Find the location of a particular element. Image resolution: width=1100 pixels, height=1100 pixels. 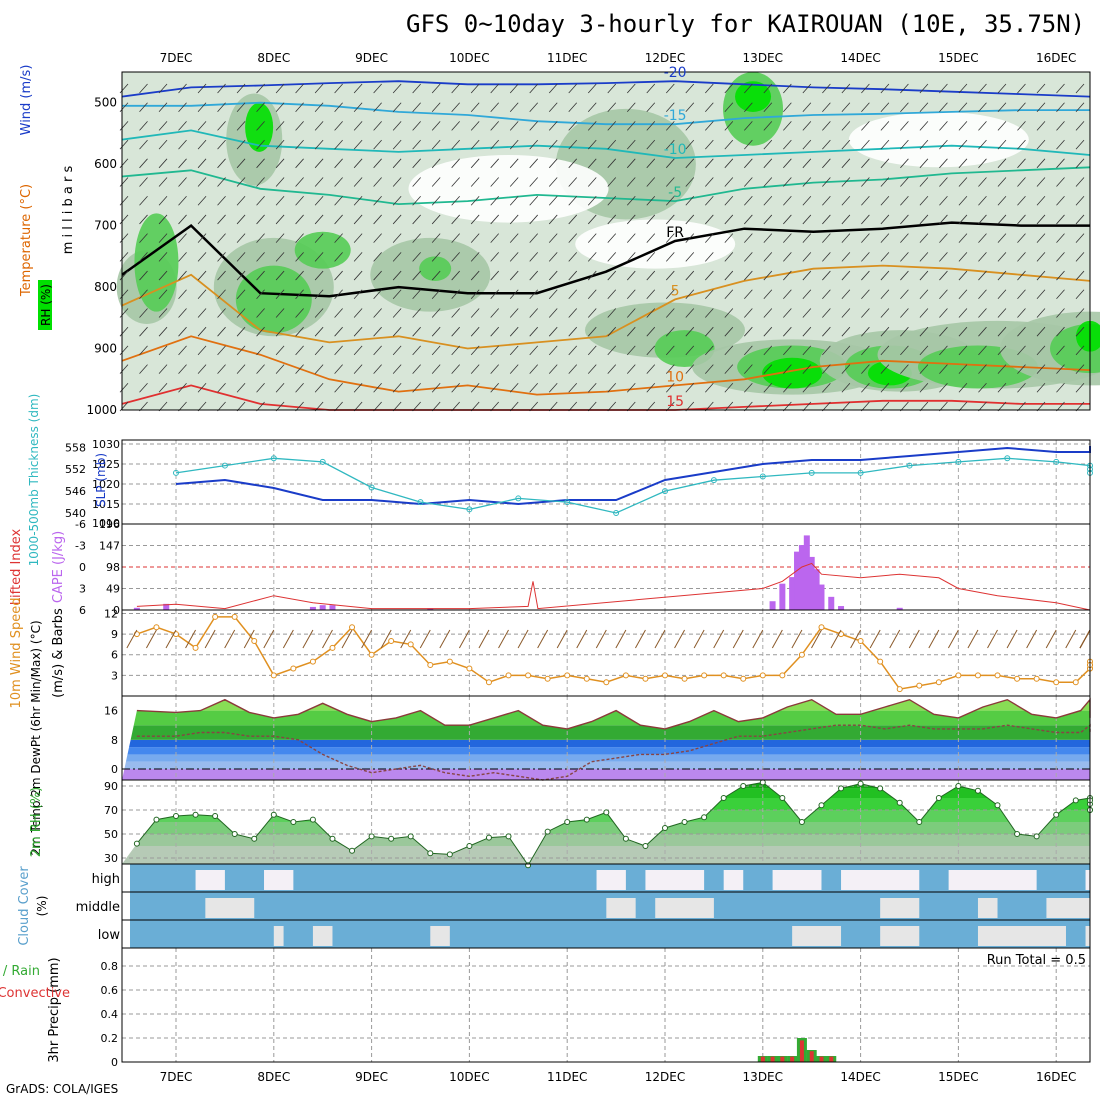

cape-bar is located at coordinates (166, 606).